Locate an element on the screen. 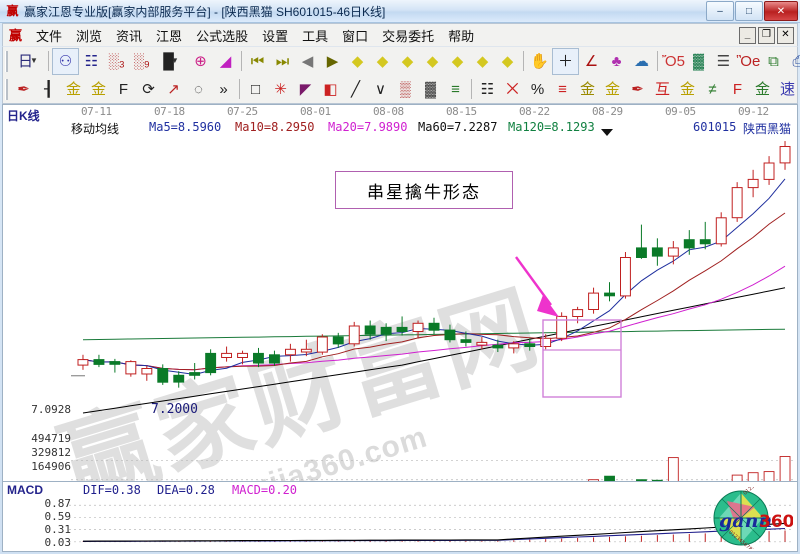 The height and width of the screenshot is (554, 800). gann-grid-icon: ┨ is located at coordinates (48, 89).